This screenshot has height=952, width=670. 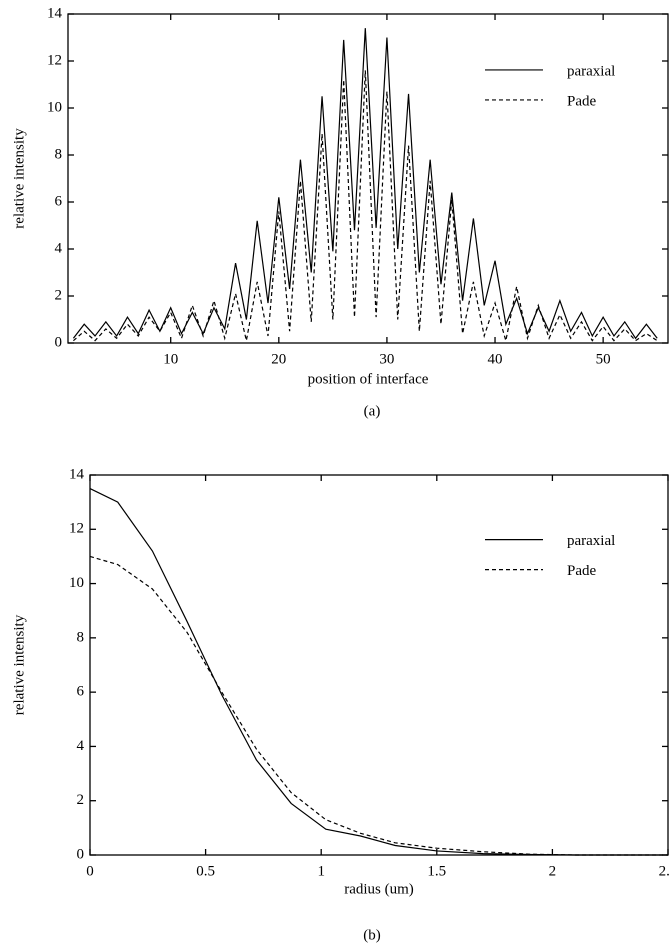 I want to click on x-tick-label: 2.5, so click(x=664, y=871).